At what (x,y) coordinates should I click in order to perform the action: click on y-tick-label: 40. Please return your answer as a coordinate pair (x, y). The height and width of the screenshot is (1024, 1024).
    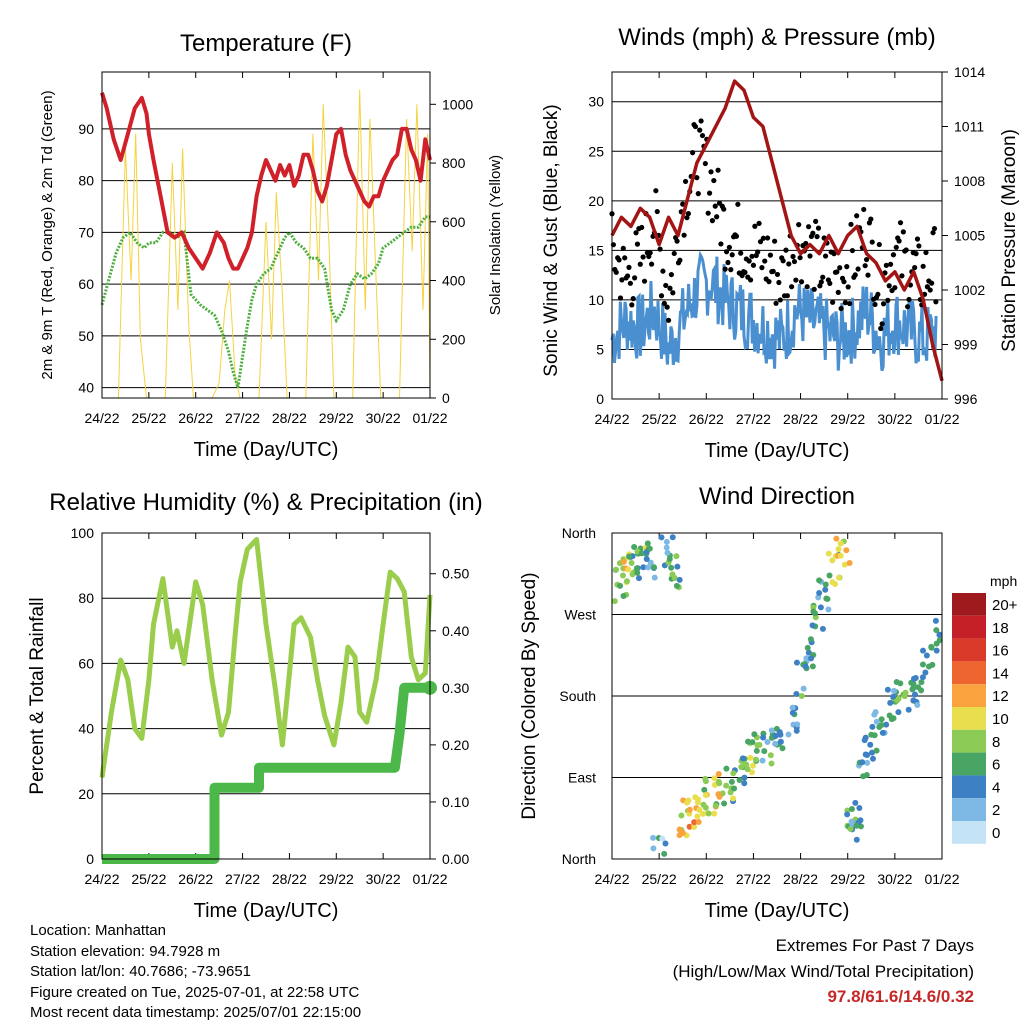
    Looking at the image, I should click on (86, 388).